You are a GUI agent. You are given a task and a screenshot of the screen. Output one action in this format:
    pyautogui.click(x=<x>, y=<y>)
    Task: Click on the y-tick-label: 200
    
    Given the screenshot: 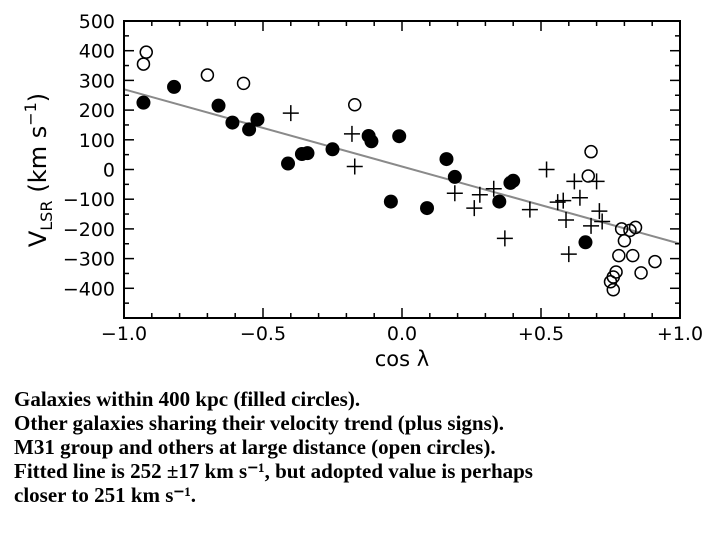 What is the action you would take?
    pyautogui.click(x=97, y=111)
    